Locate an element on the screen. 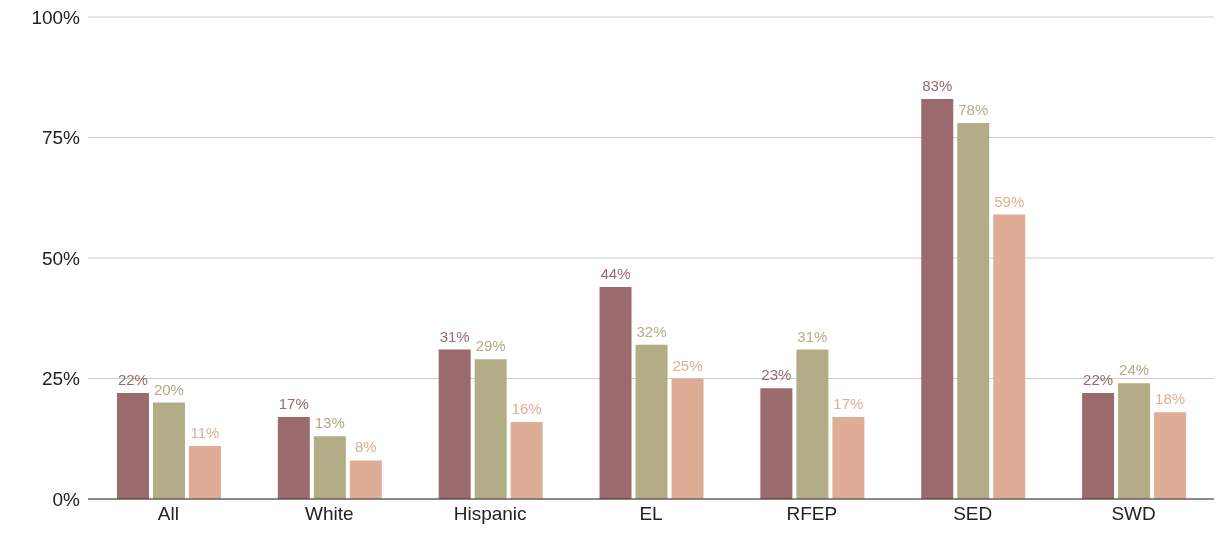 The image size is (1232, 547). data-label: 23% is located at coordinates (776, 375).